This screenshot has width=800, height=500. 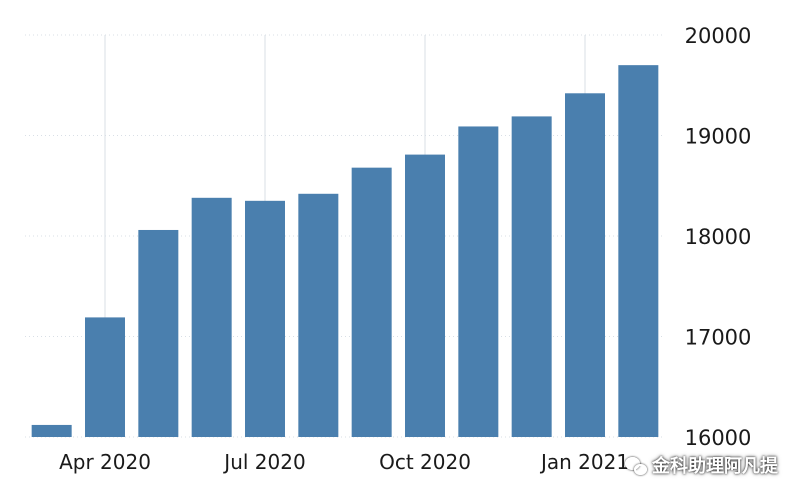 I want to click on wechat-icon, so click(x=635, y=465).